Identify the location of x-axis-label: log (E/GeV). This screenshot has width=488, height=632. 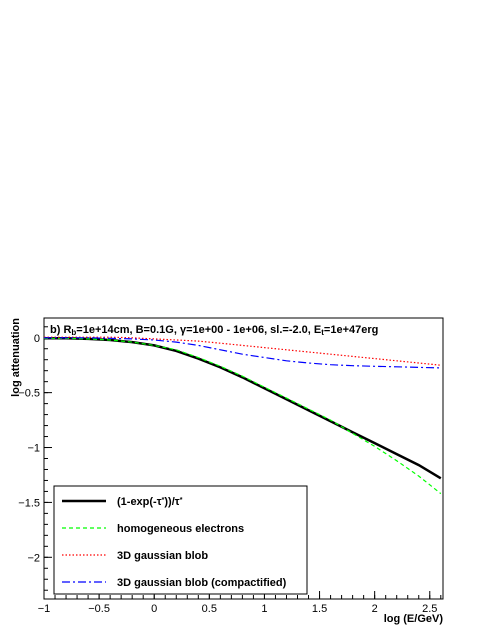
(414, 619).